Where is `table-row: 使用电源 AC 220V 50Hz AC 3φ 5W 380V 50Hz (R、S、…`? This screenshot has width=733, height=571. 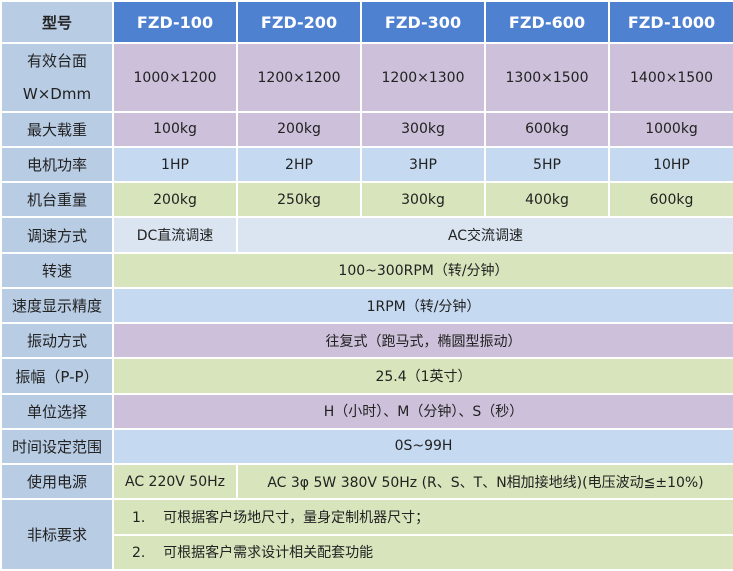
table-row: 使用电源 AC 220V 50Hz AC 3φ 5W 380V 50Hz (R、S、… is located at coordinates (366, 482).